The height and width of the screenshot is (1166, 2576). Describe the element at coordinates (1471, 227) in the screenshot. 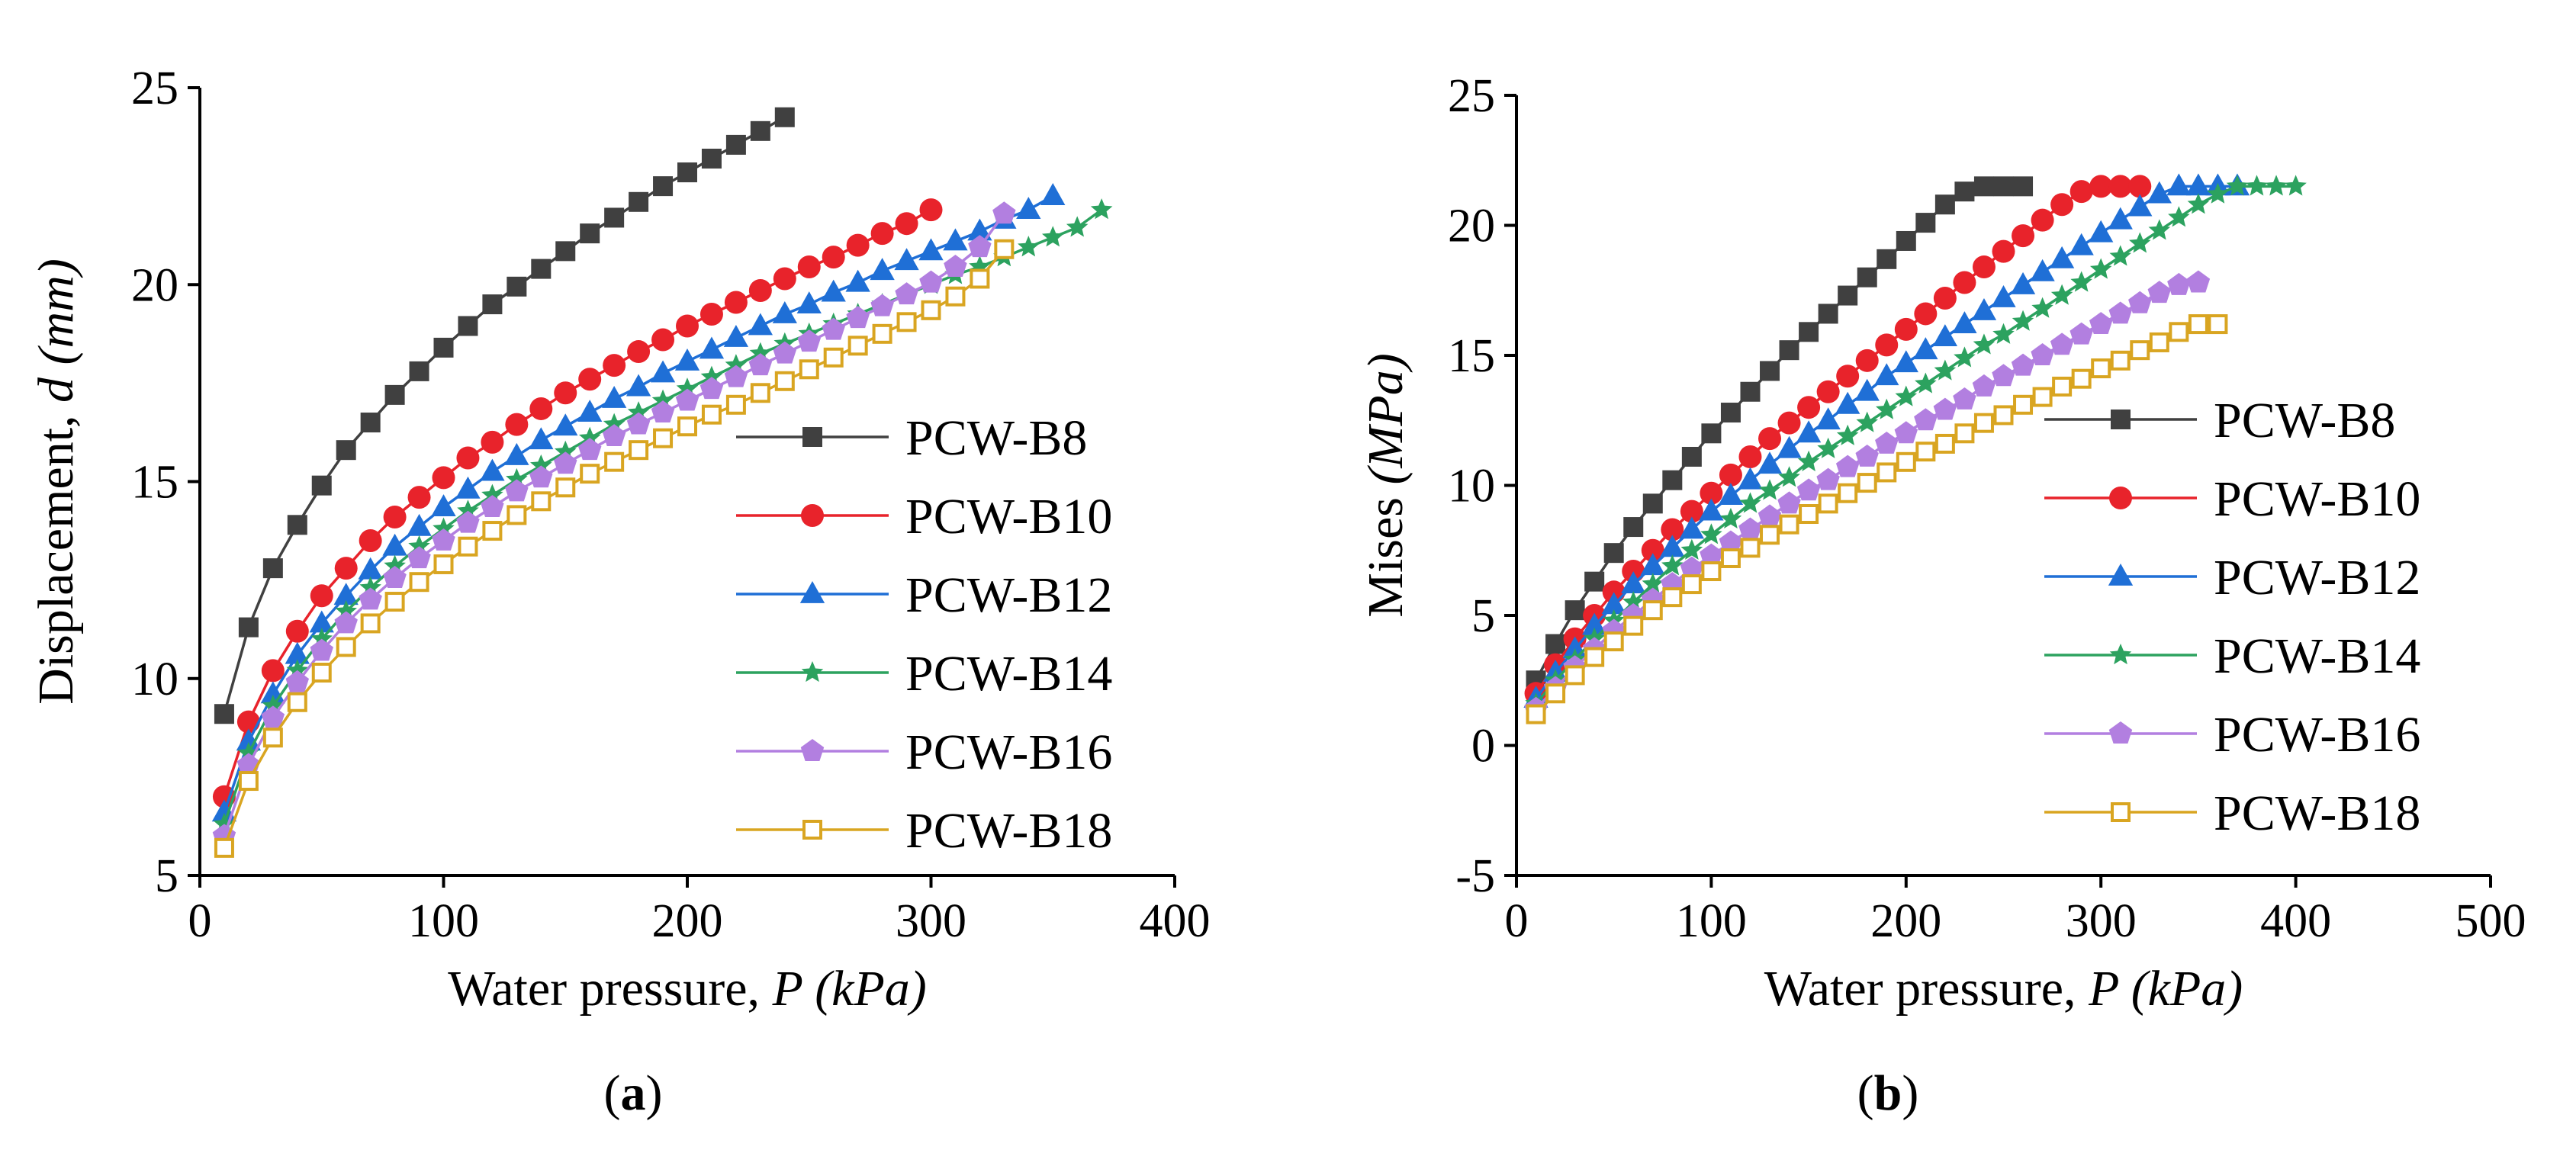

I see `y-tick-label: 20` at that location.